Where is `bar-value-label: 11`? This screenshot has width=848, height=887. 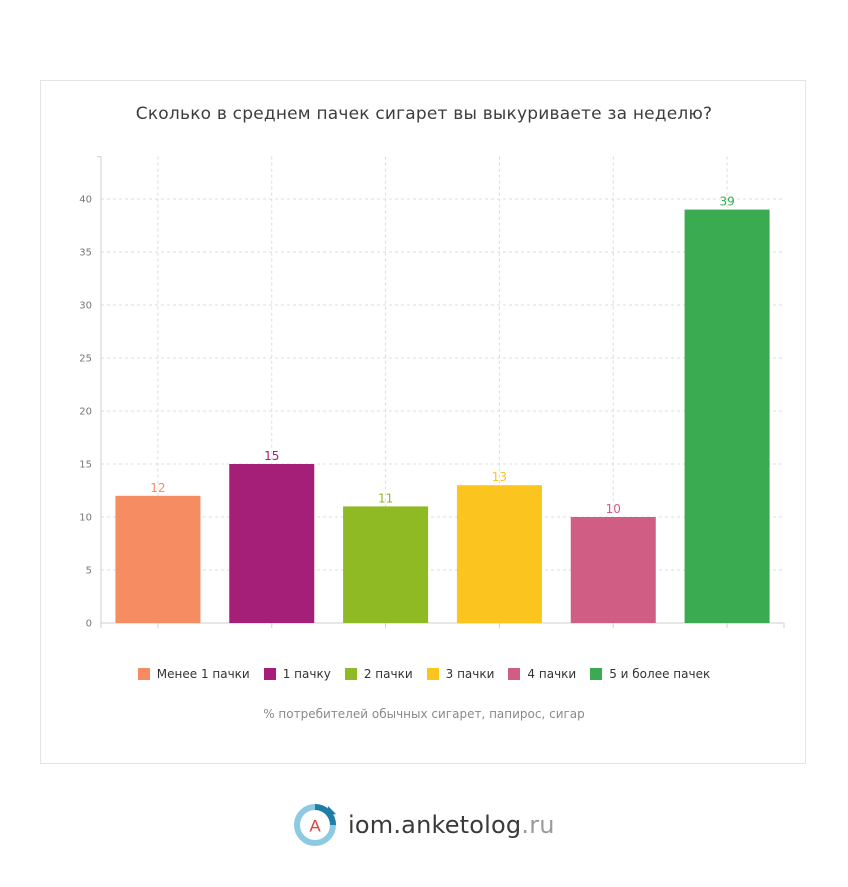
bar-value-label: 11 is located at coordinates (385, 498).